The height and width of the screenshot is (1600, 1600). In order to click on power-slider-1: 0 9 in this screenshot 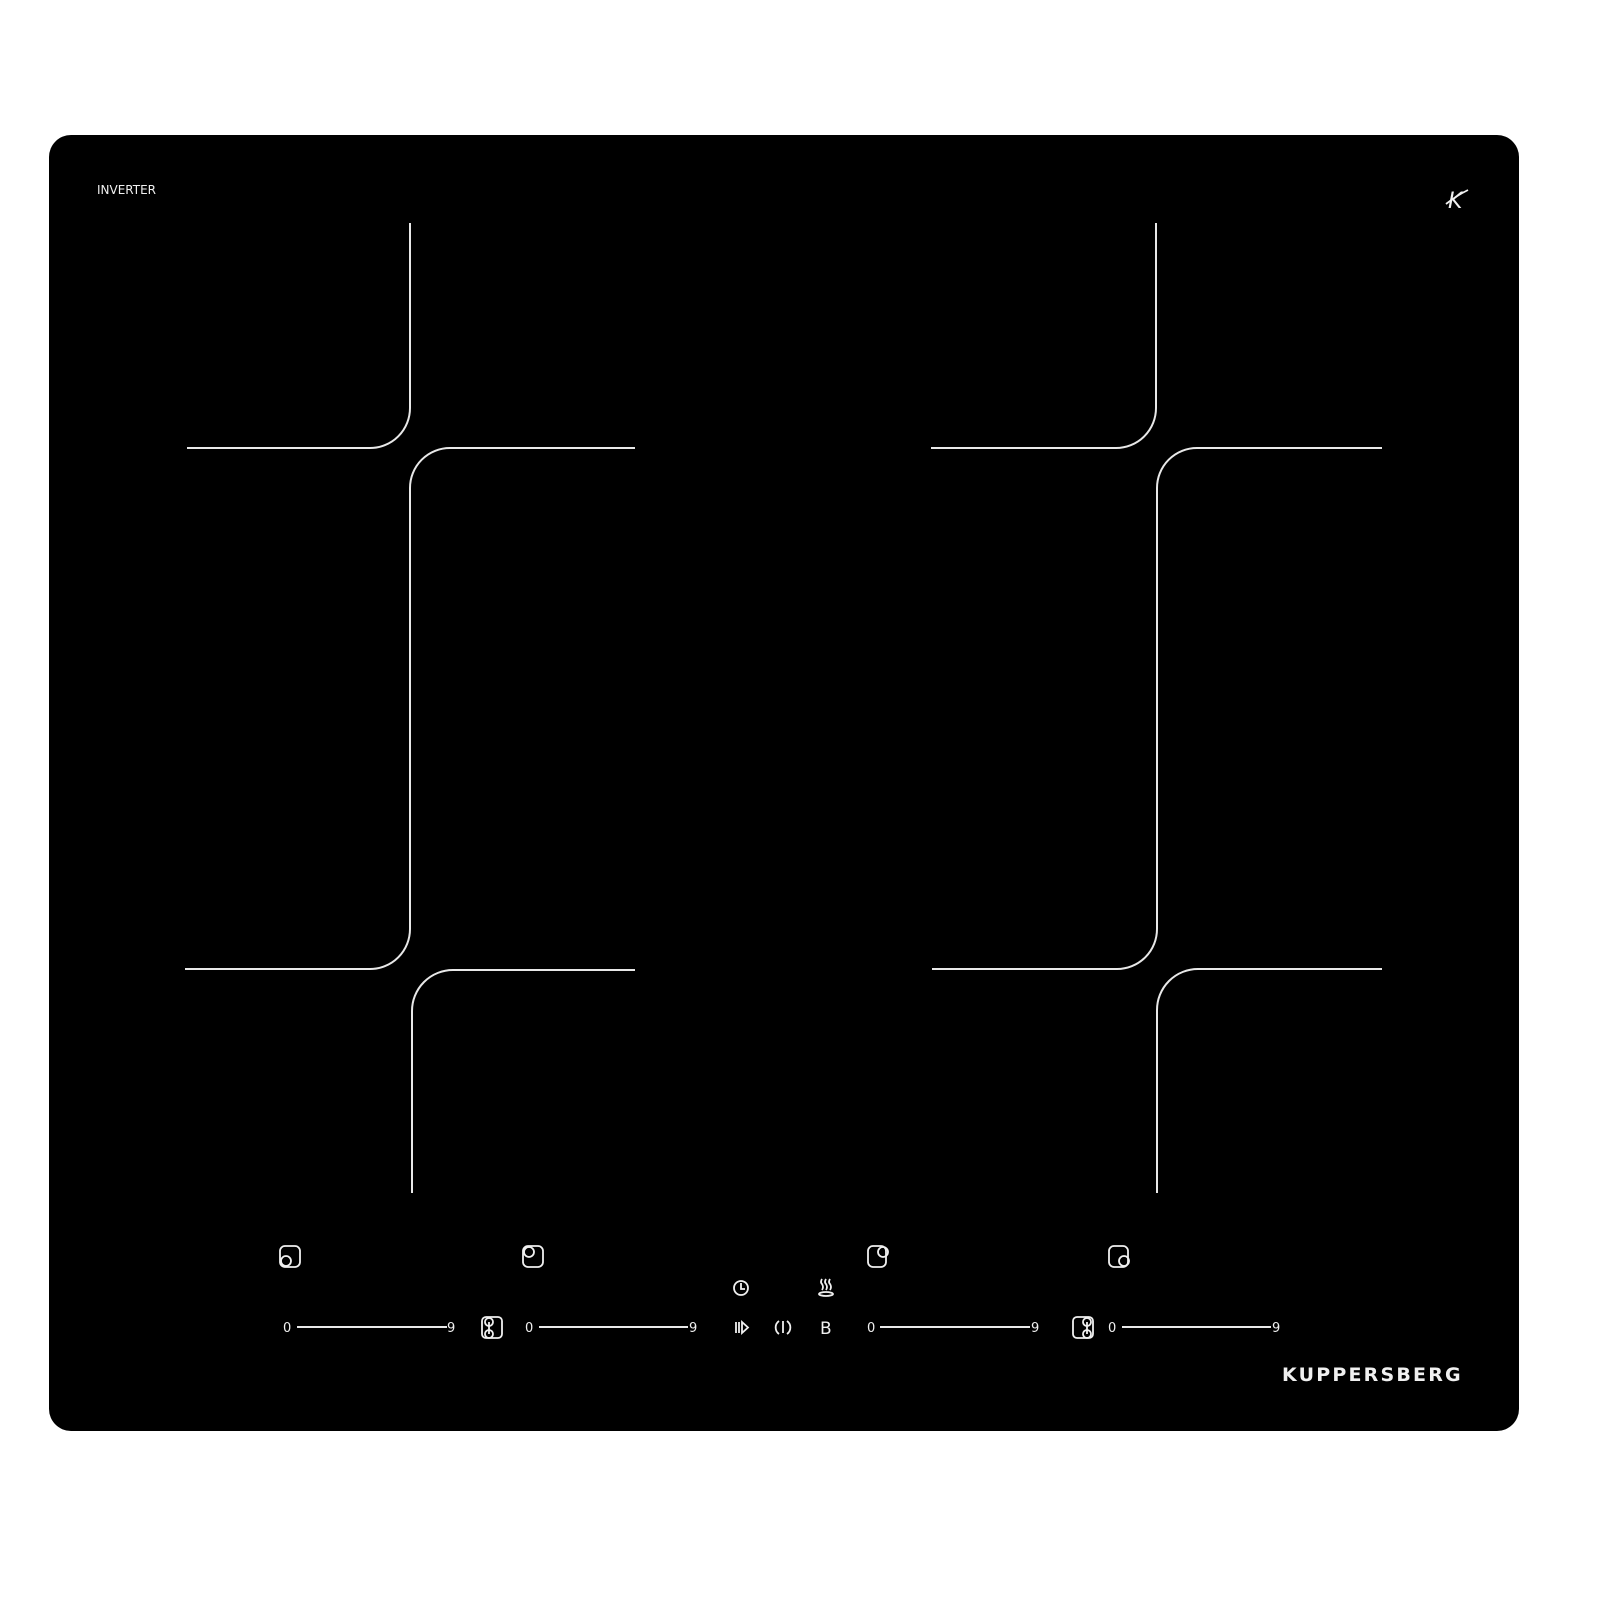, I will do `click(369, 1328)`.